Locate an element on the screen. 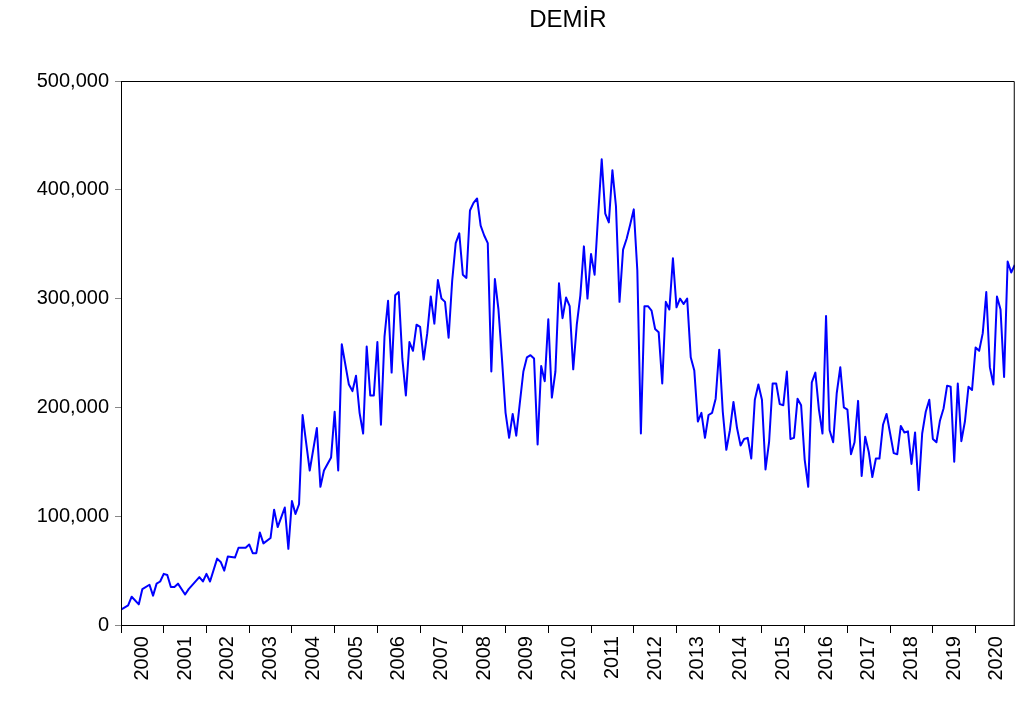  x-tick-label: 2009 is located at coordinates (525, 658).